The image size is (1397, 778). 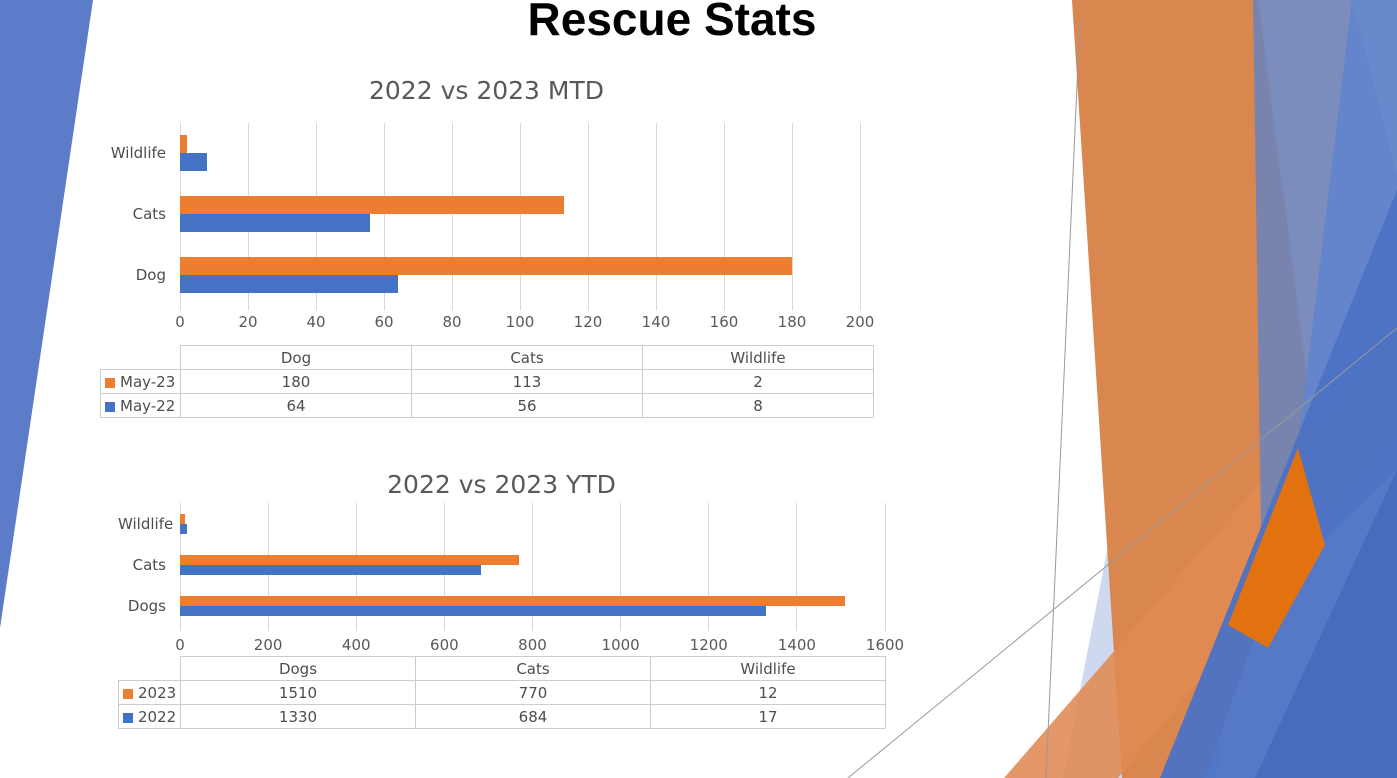 I want to click on chart-title: 2022 vs 2023 YTD, so click(x=501, y=484).